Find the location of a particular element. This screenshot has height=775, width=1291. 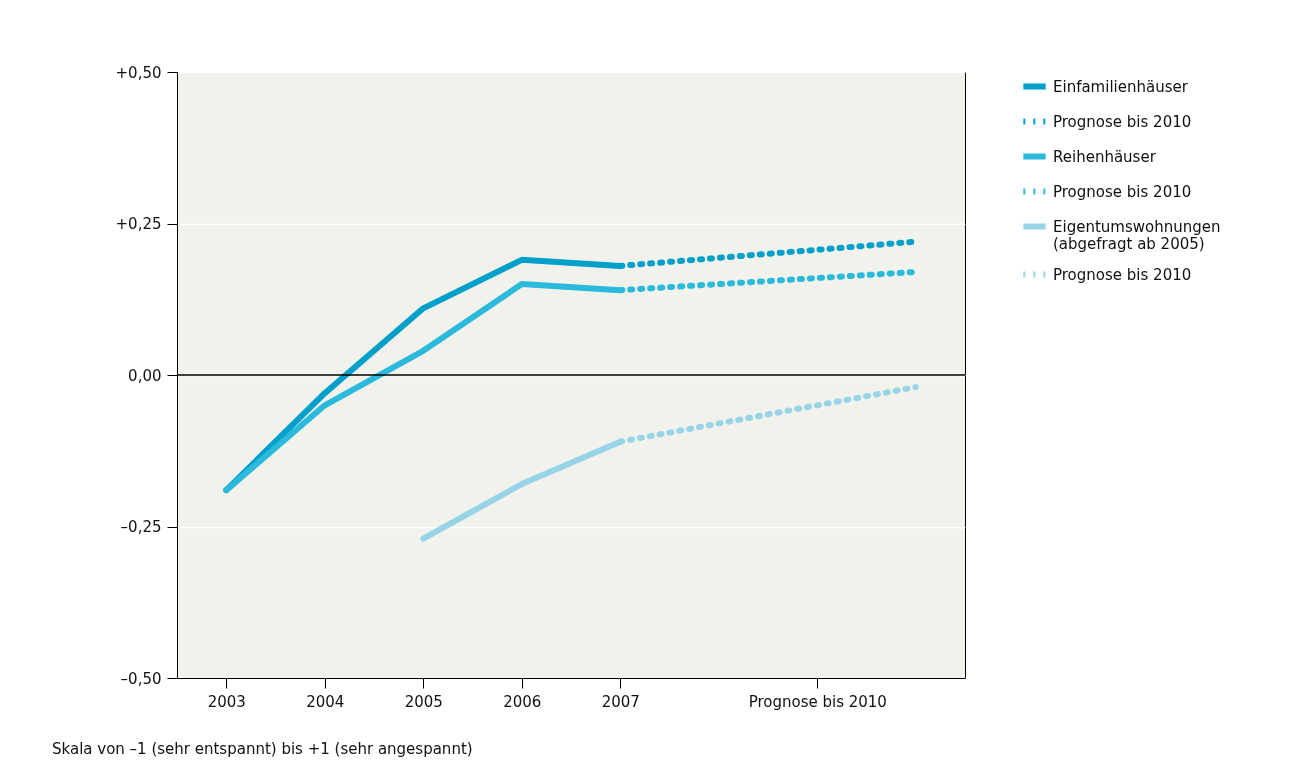

legend-label: Eigentumswohnungen (abgefragt ab 2005) is located at coordinates (1137, 235).